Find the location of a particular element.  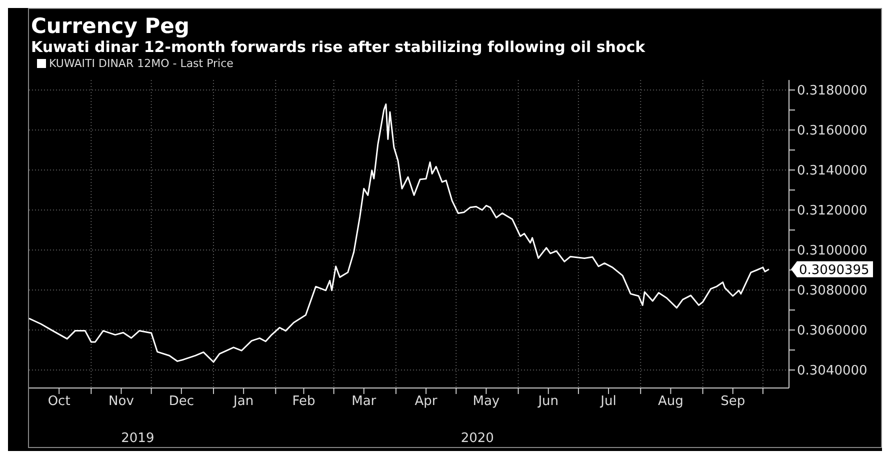

chart-subtitle: Kuwati dinar 12-month forwards rise after stabilizing following oil shock is located at coordinates (338, 47).